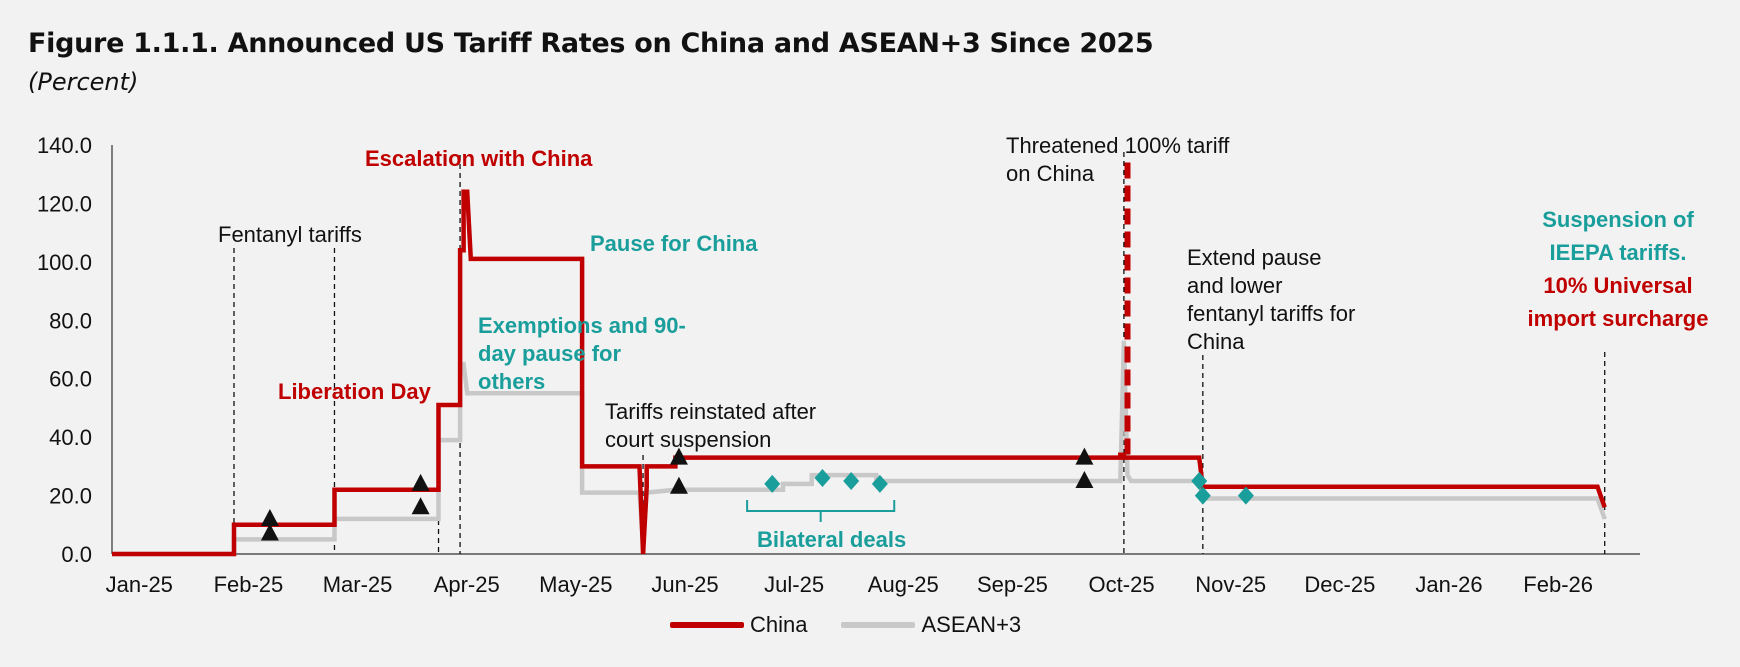  Describe the element at coordinates (76, 554) in the screenshot. I see `y-tick-label: 0.0` at that location.